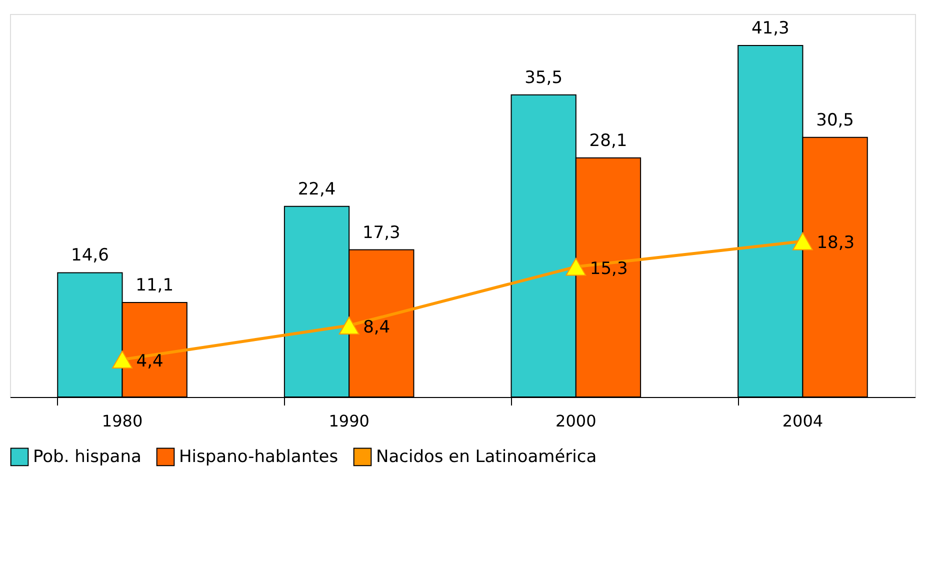 The height and width of the screenshot is (580, 936). What do you see at coordinates (835, 120) in the screenshot?
I see `data-label: 30,5` at bounding box center [835, 120].